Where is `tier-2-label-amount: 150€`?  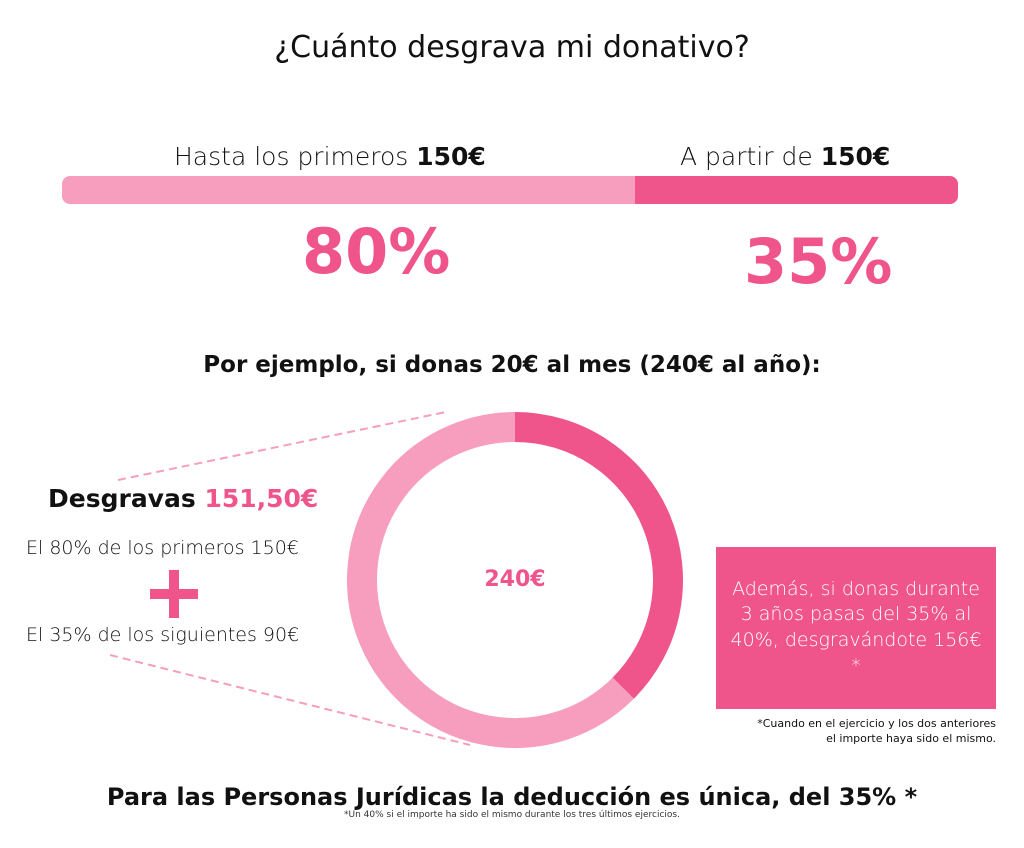
tier-2-label-amount: 150€ is located at coordinates (855, 156).